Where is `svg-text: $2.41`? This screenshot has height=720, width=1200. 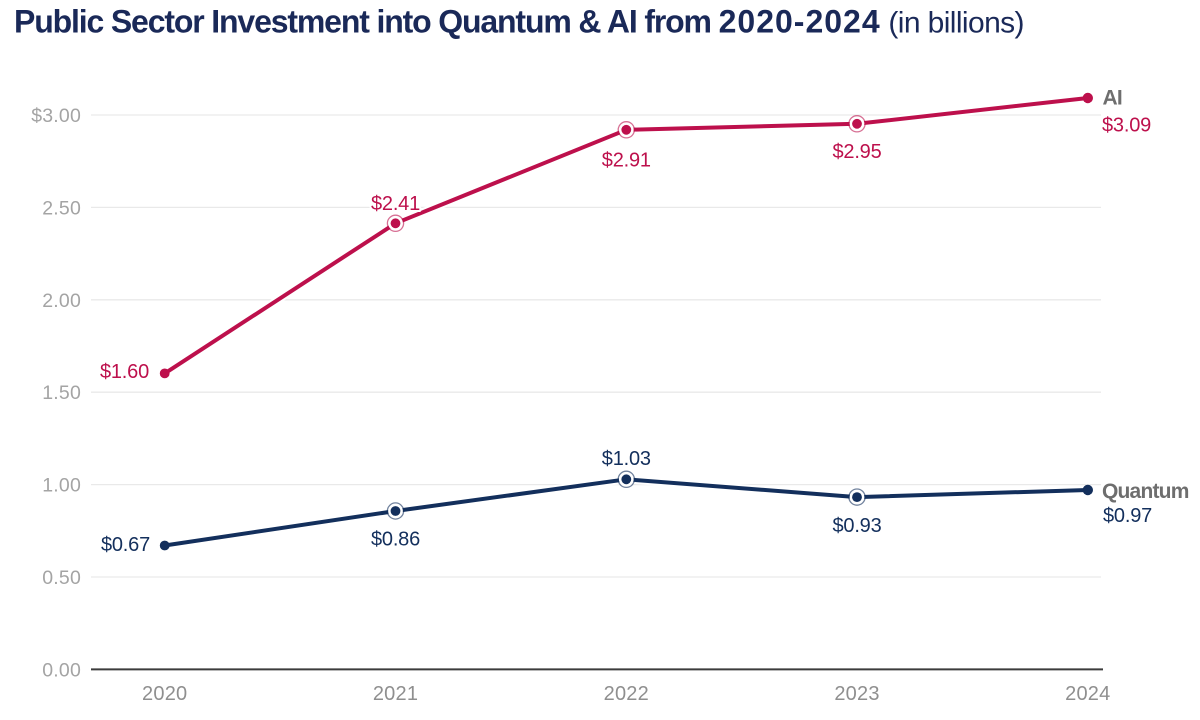
svg-text: $2.41 is located at coordinates (395, 204).